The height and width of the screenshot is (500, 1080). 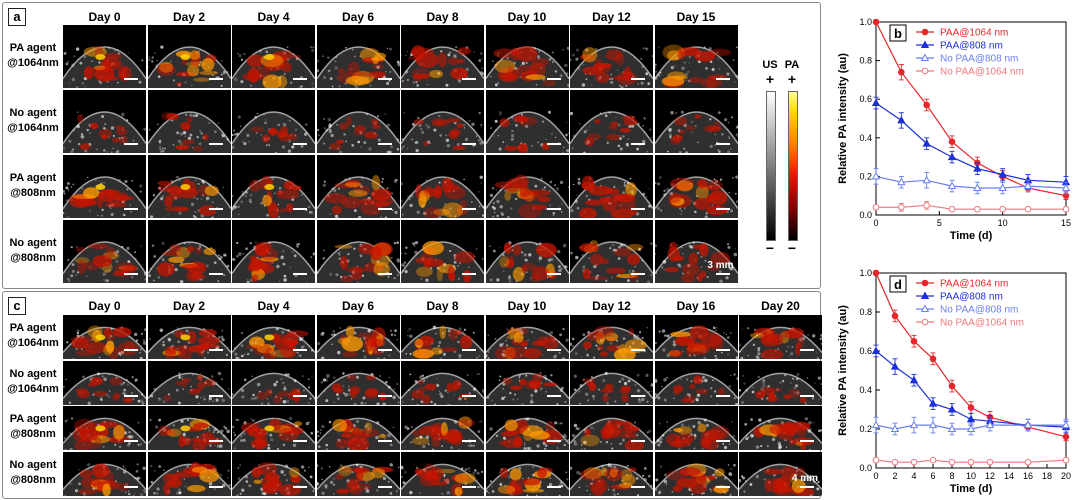 I want to click on row-label: PA agent @808nm, so click(x=33, y=427).